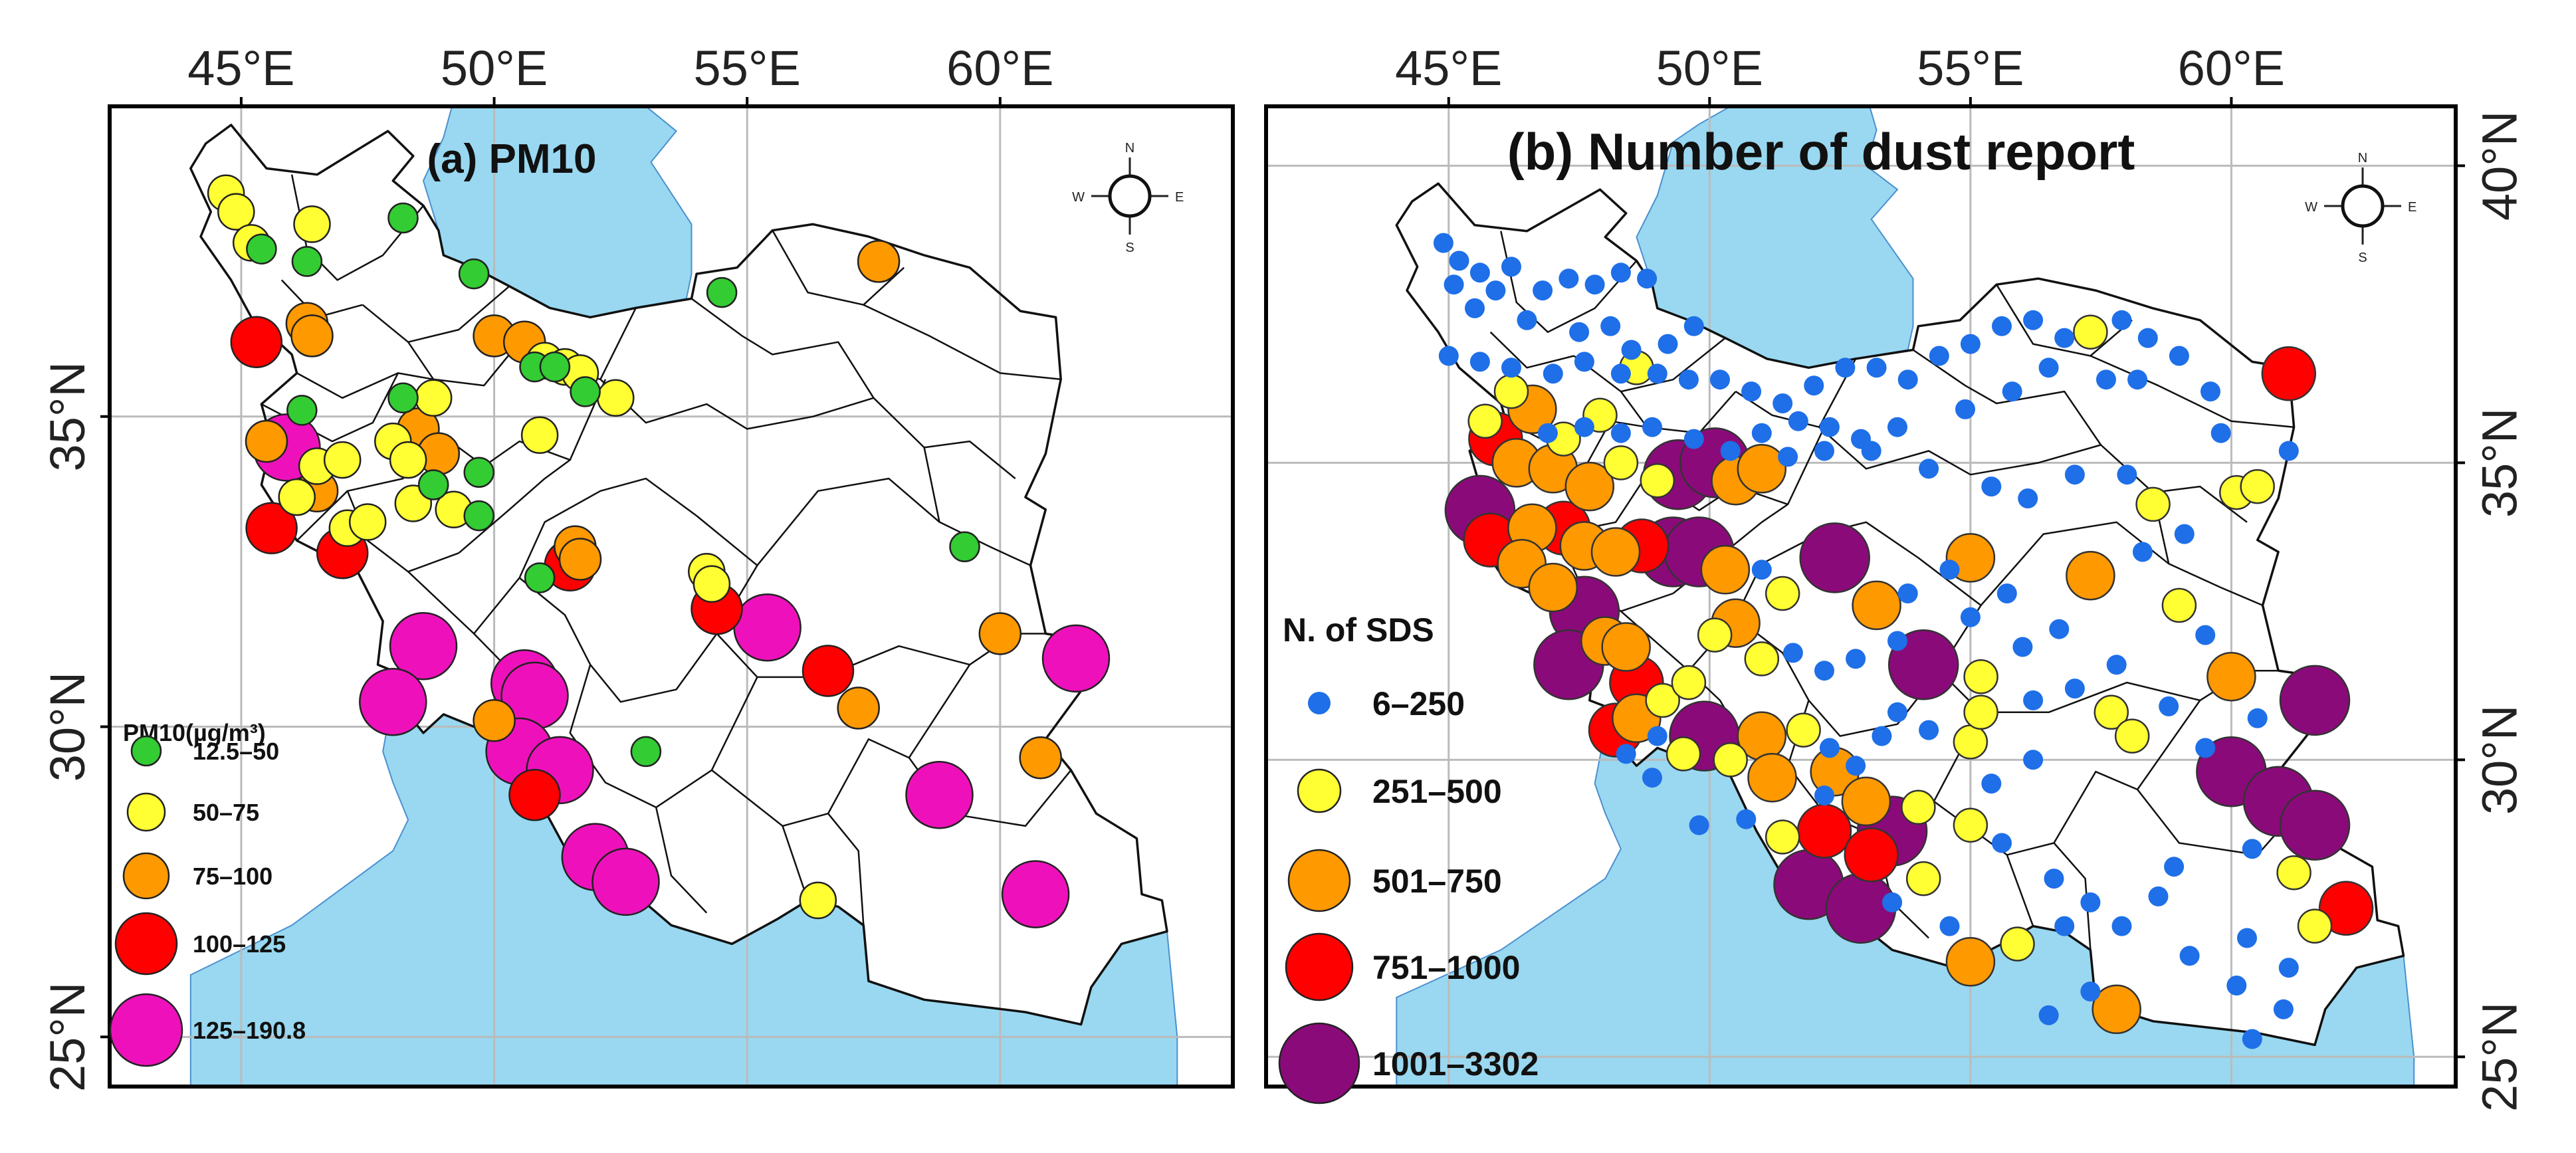 The image size is (2576, 1153). Describe the element at coordinates (747, 68) in the screenshot. I see `a-lon-tick-label: 55°E` at that location.